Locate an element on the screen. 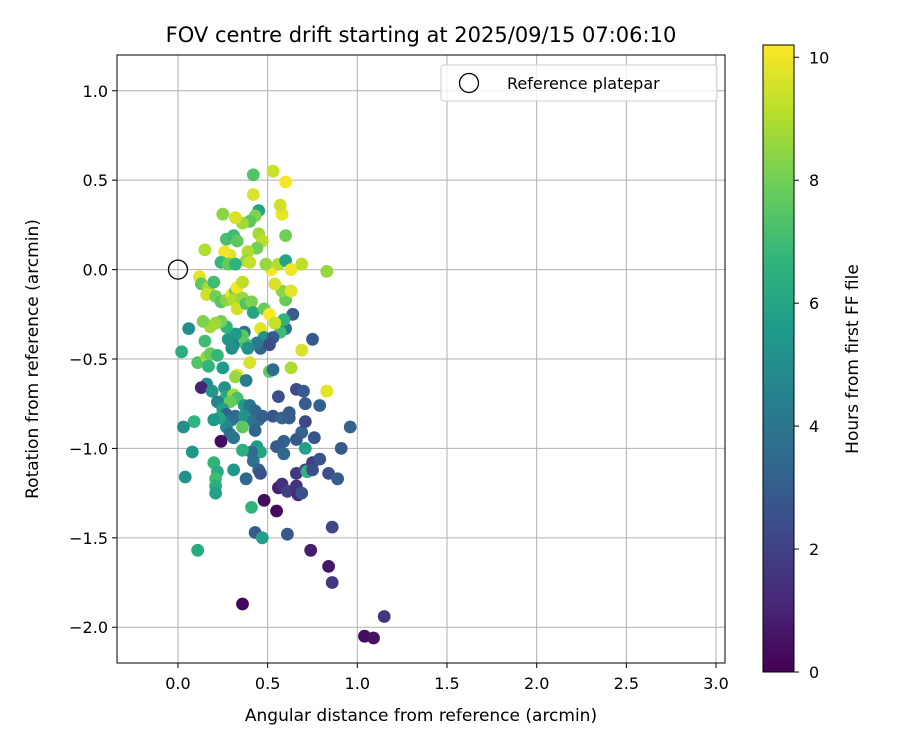 The height and width of the screenshot is (750, 900). x-axis-ticks: 0.0 0.5 1.0 1.5 2.0 2.5 3.0 is located at coordinates (447, 678).